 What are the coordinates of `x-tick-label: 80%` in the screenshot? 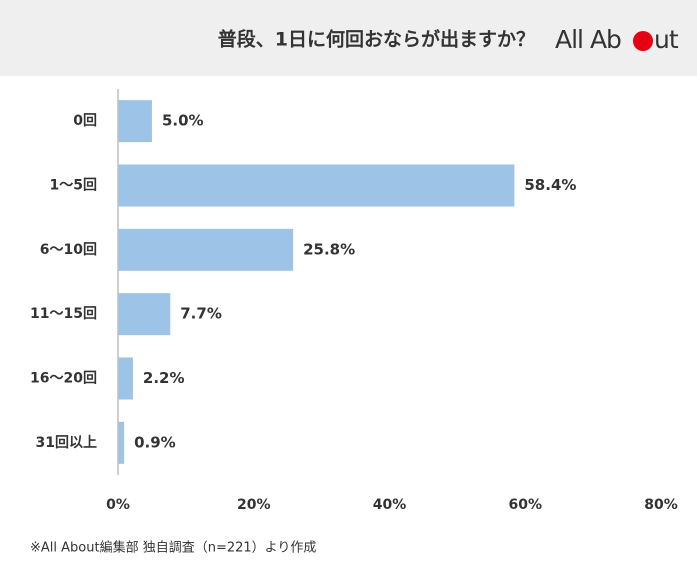 It's located at (661, 505).